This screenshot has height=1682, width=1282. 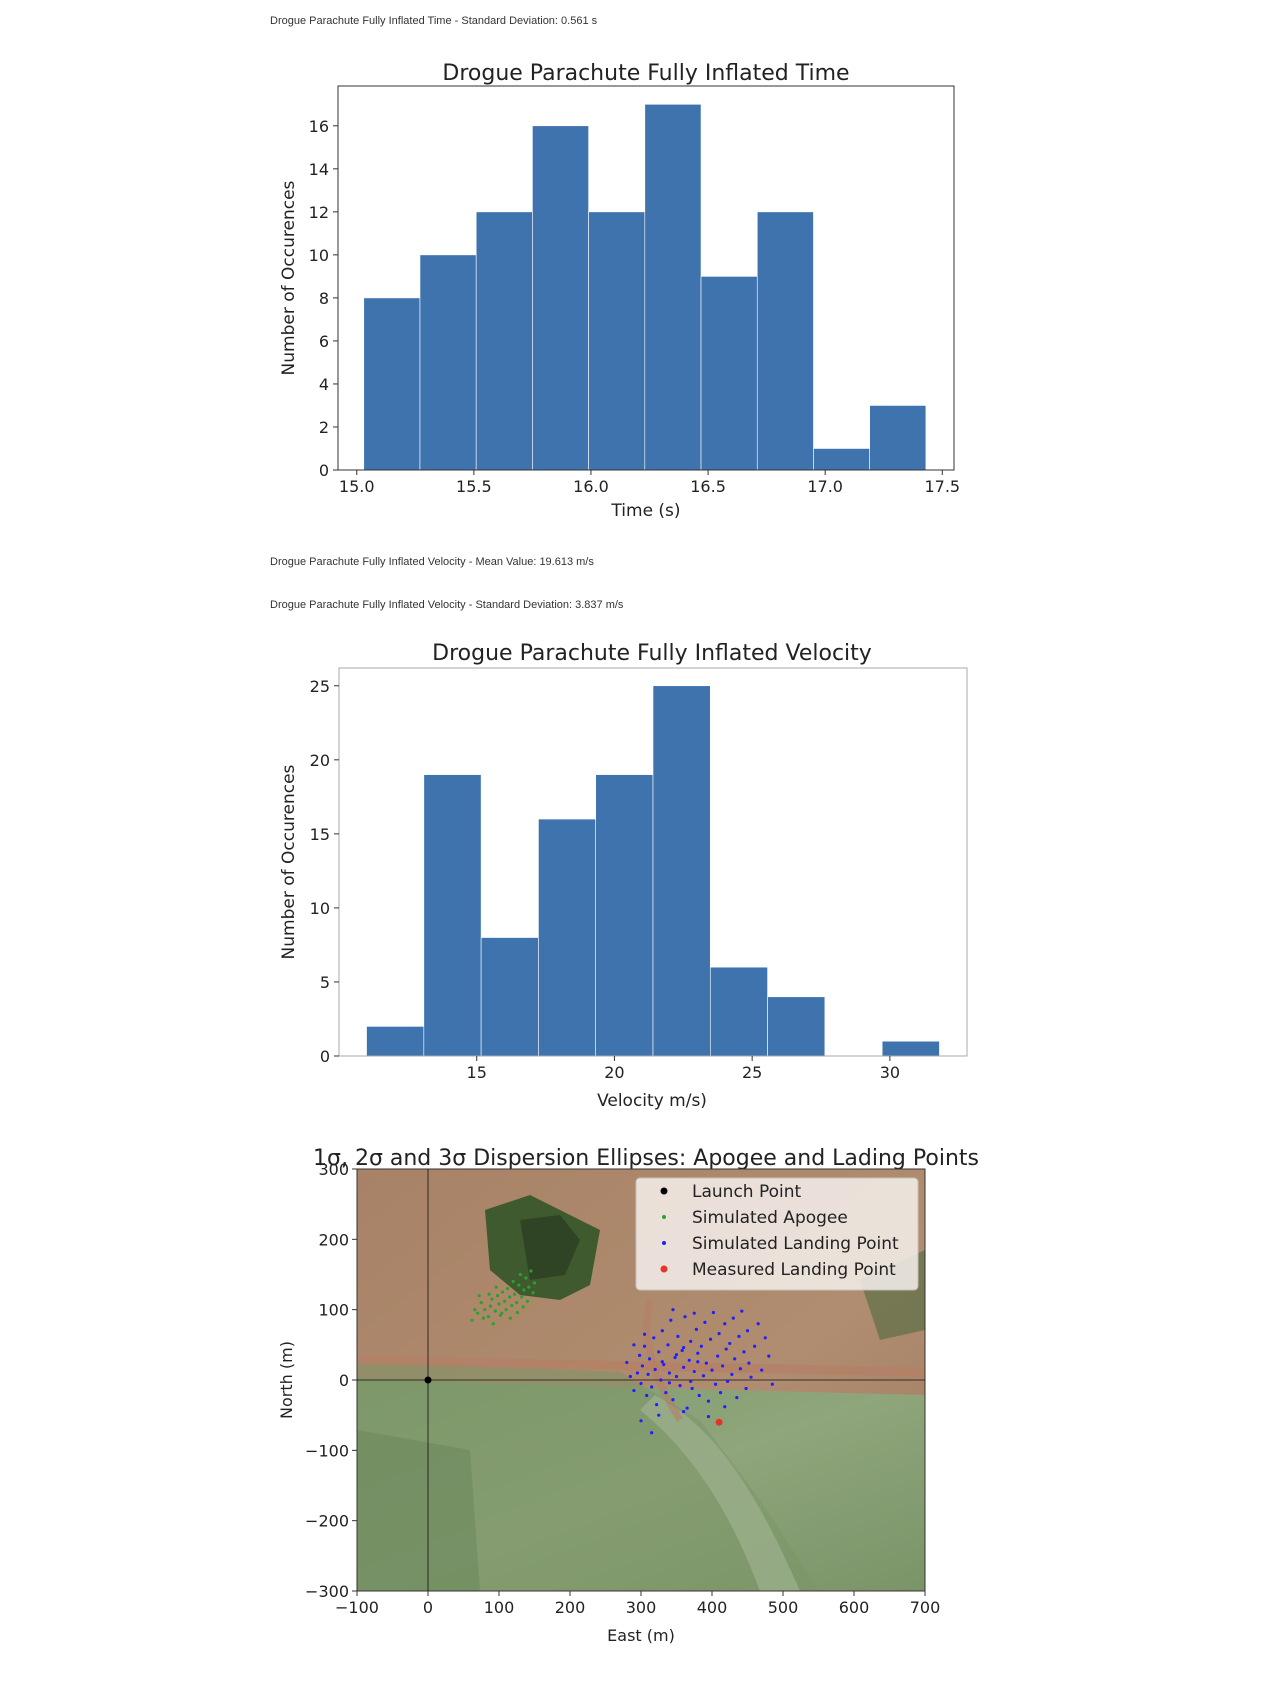 I want to click on x-tick-label: 17.0, so click(x=825, y=486).